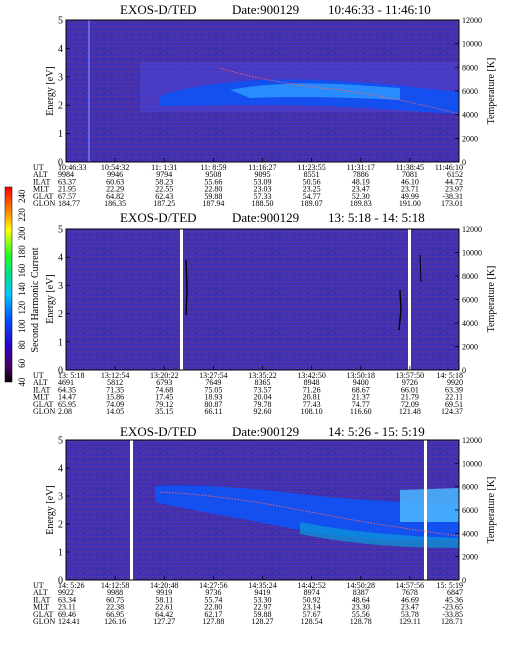 This screenshot has height=649, width=505. I want to click on panel-3-table-cell: 58.11, so click(164, 599).